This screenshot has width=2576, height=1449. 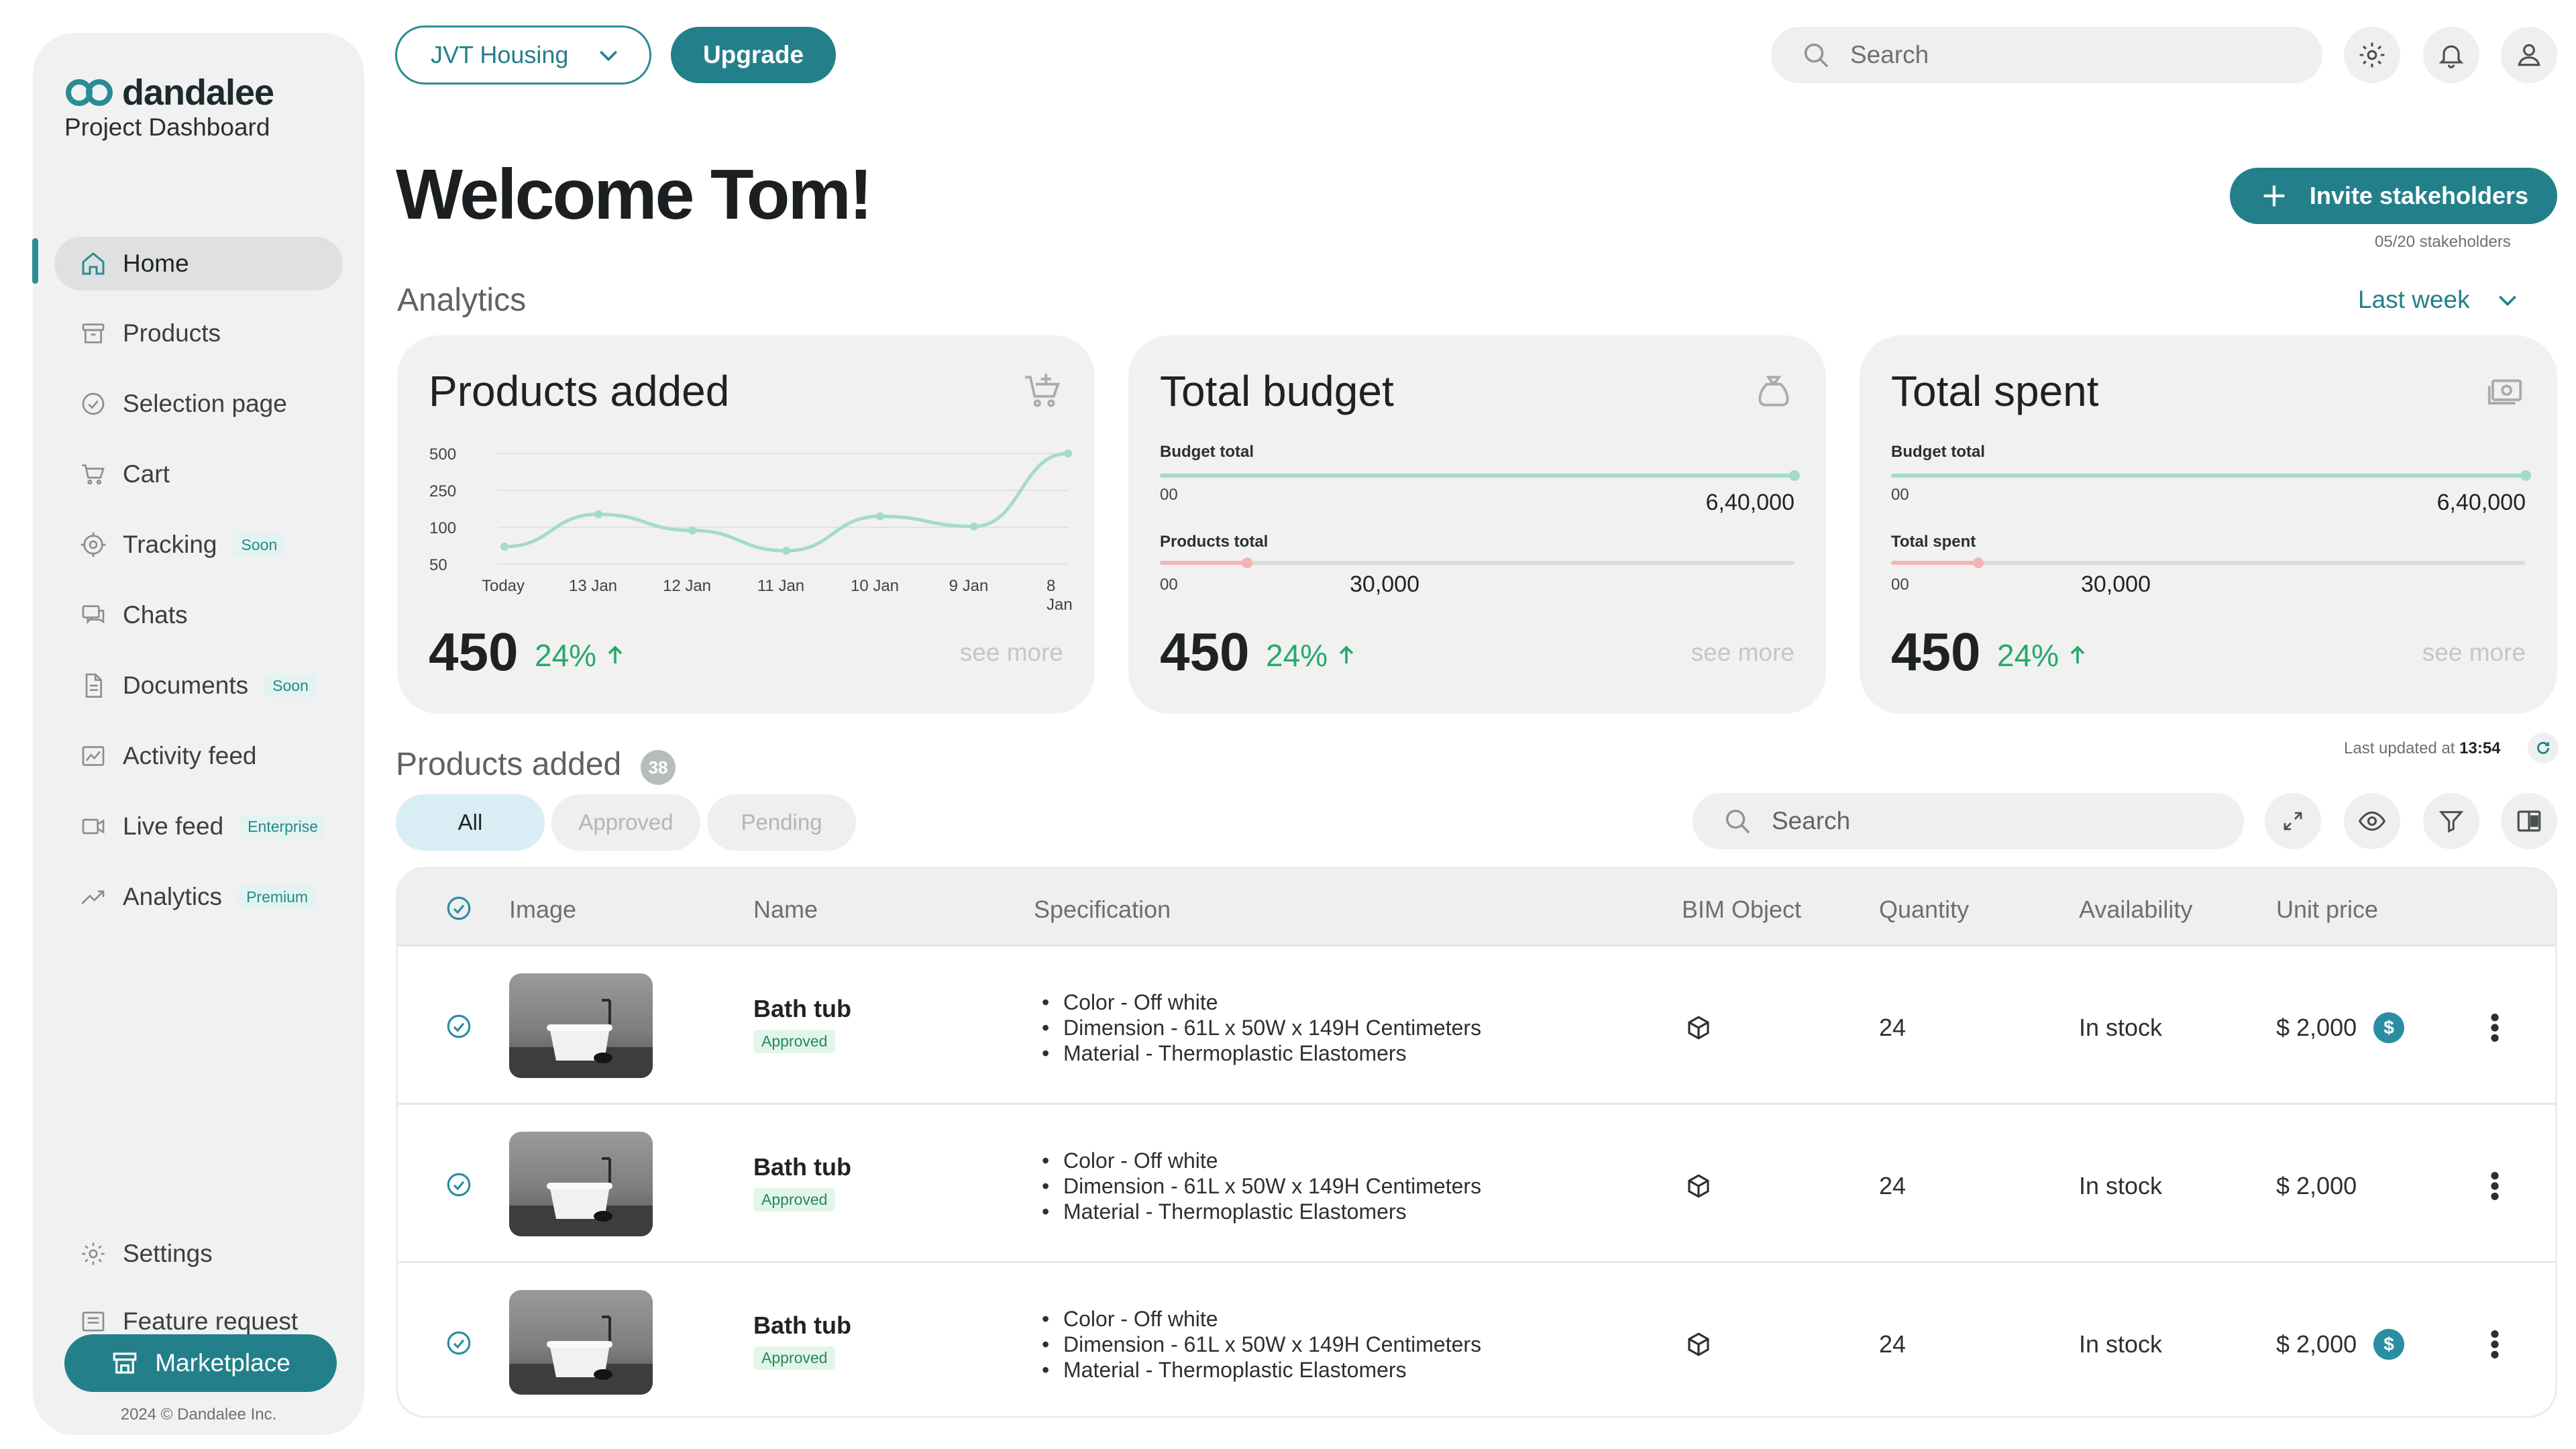 I want to click on y-tick-label: 100, so click(x=443, y=528).